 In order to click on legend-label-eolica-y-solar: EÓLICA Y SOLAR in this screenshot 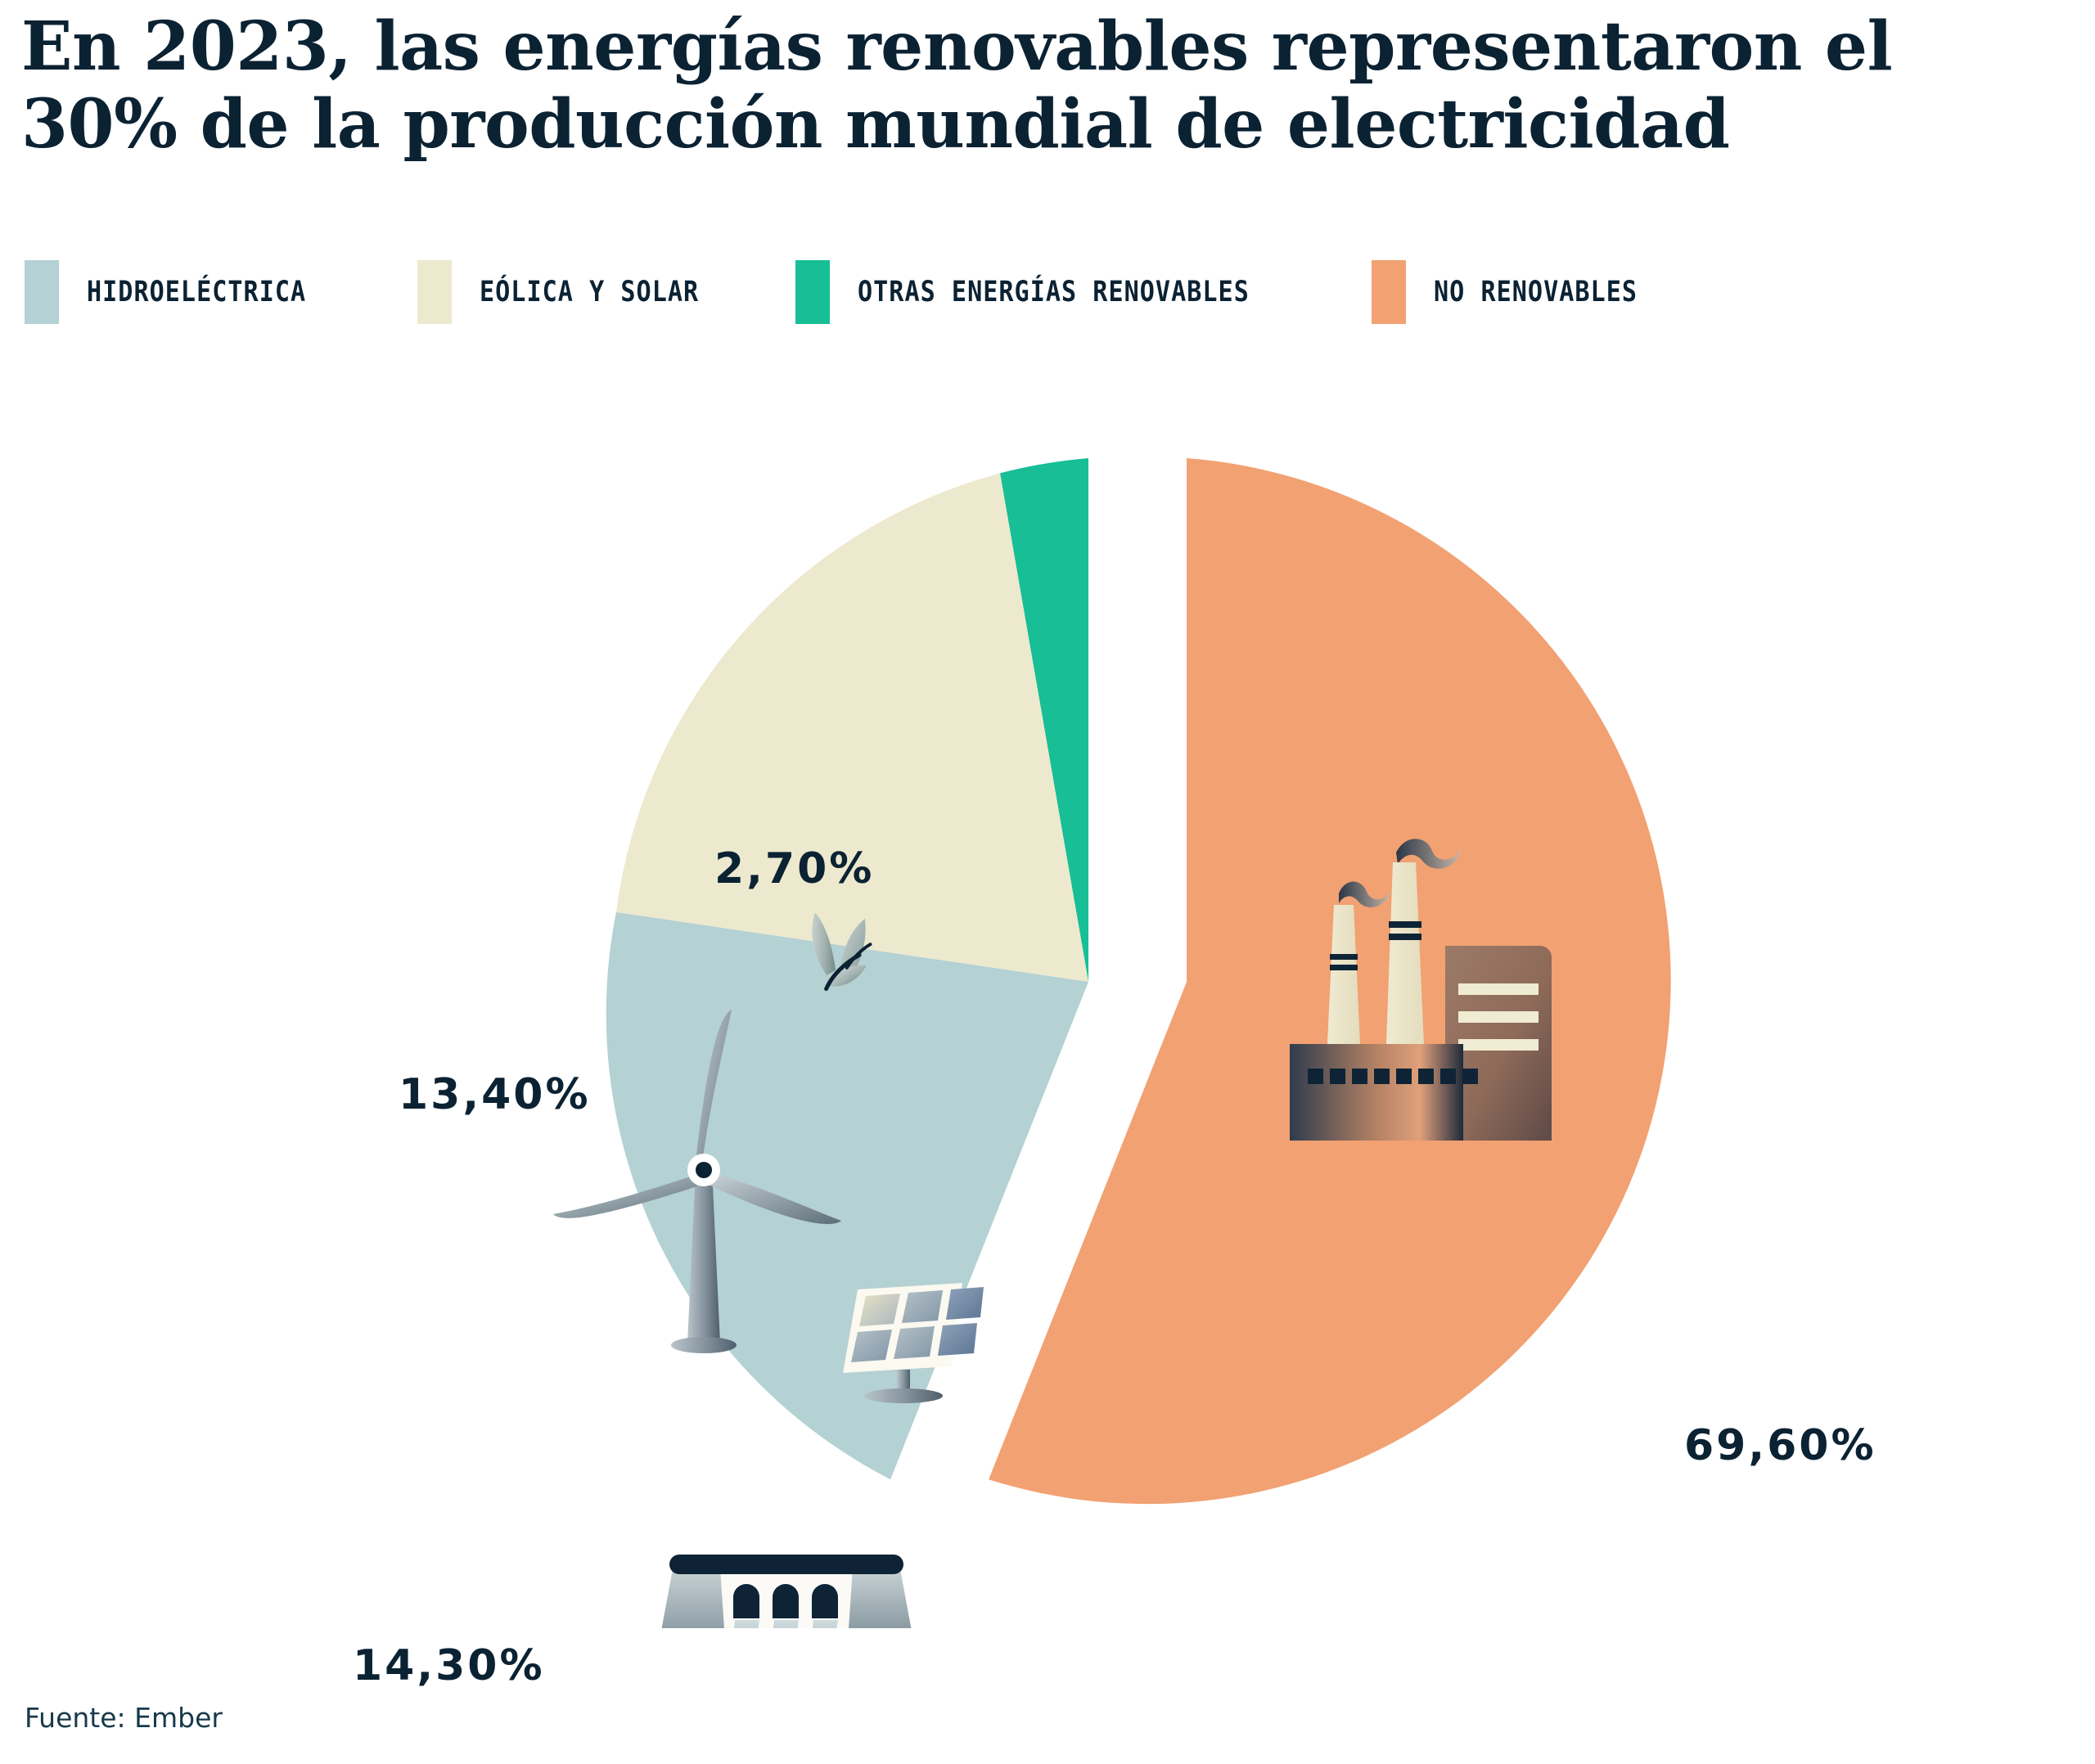, I will do `click(589, 292)`.